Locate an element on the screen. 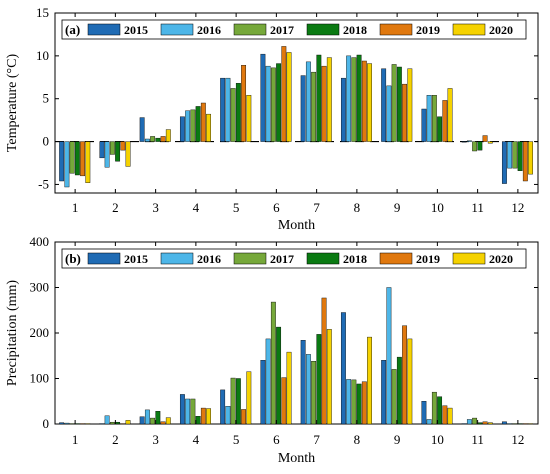 The width and height of the screenshot is (550, 474). legend-swatch-2019 is located at coordinates (396, 258).